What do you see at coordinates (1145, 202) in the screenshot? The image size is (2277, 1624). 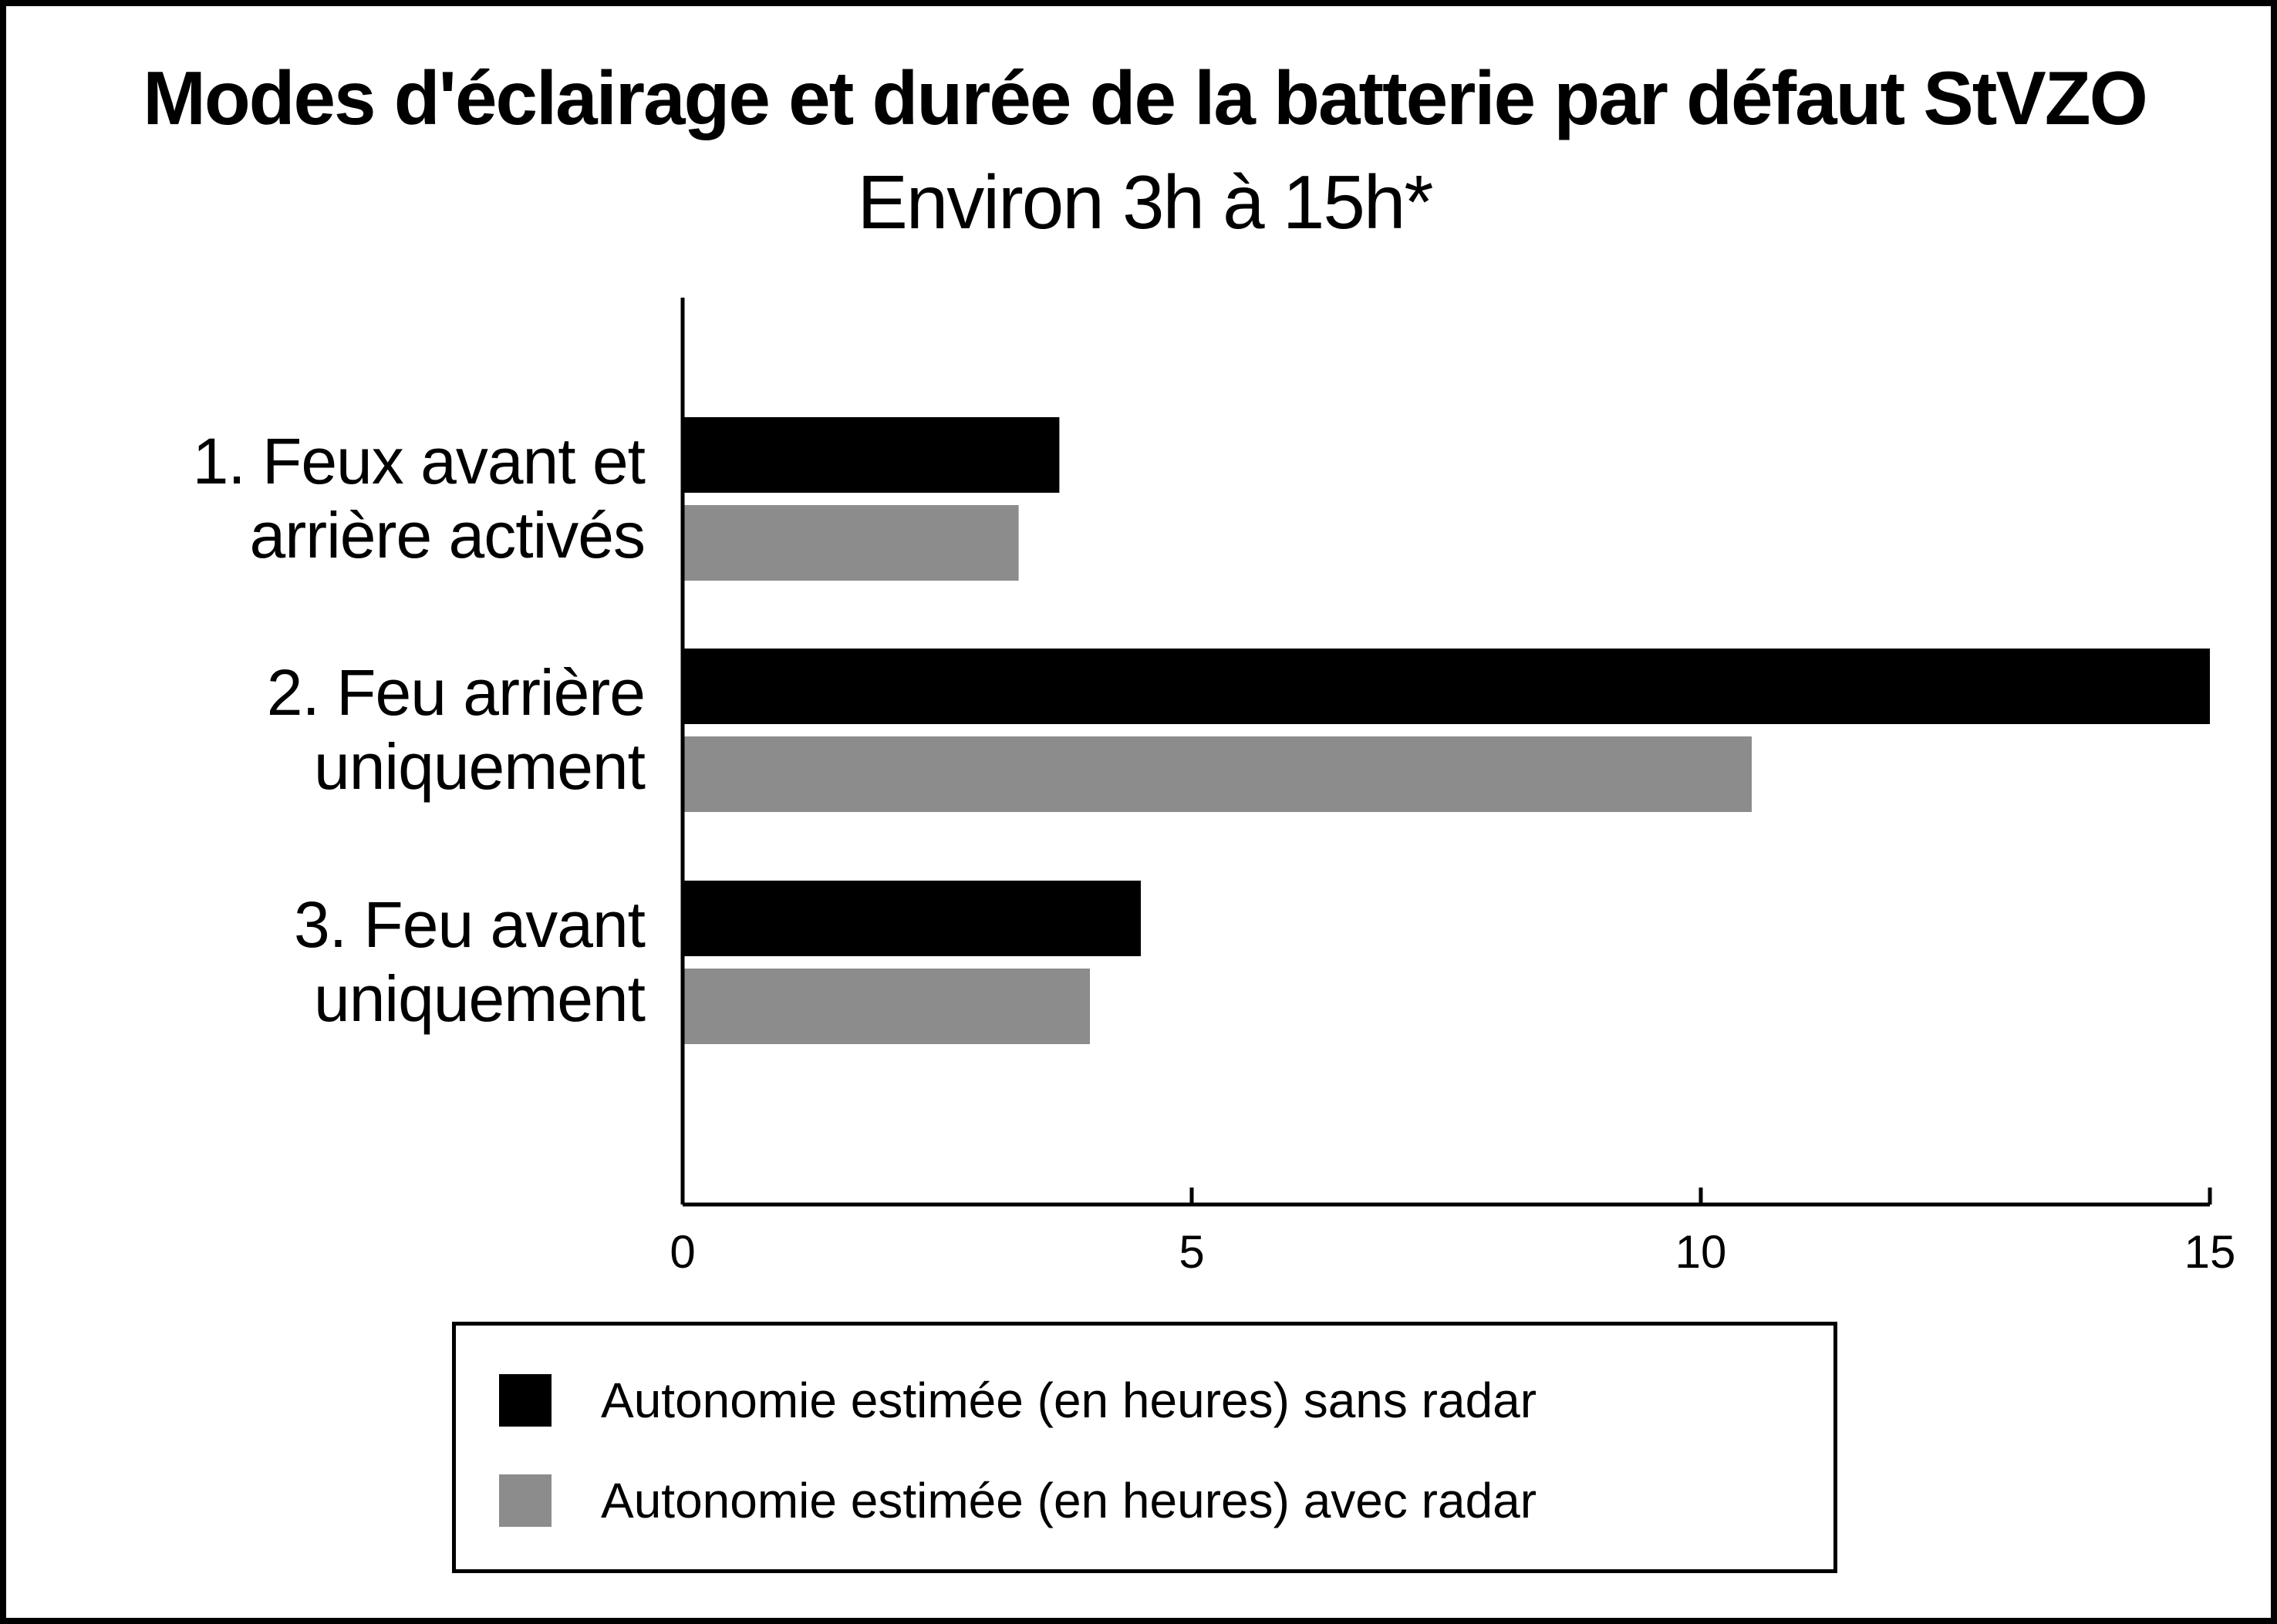 I see `chart-subtitle: Environ 3h à 15h*` at bounding box center [1145, 202].